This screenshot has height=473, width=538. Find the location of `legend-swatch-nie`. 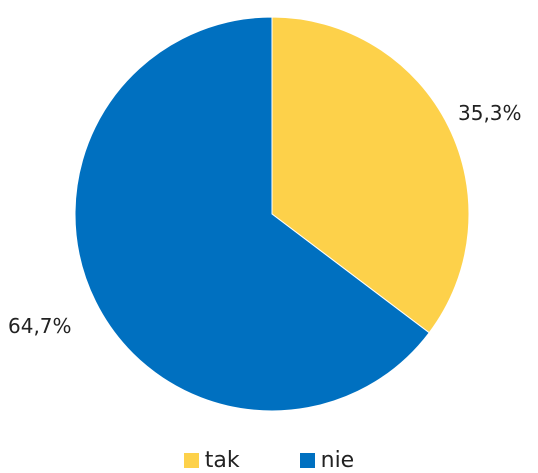

legend-swatch-nie is located at coordinates (307, 460).